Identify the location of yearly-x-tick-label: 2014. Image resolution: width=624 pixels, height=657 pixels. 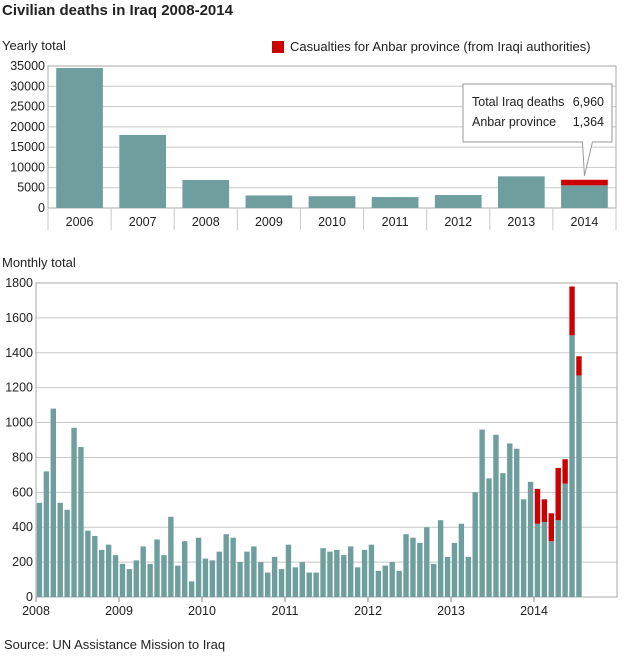
(585, 222).